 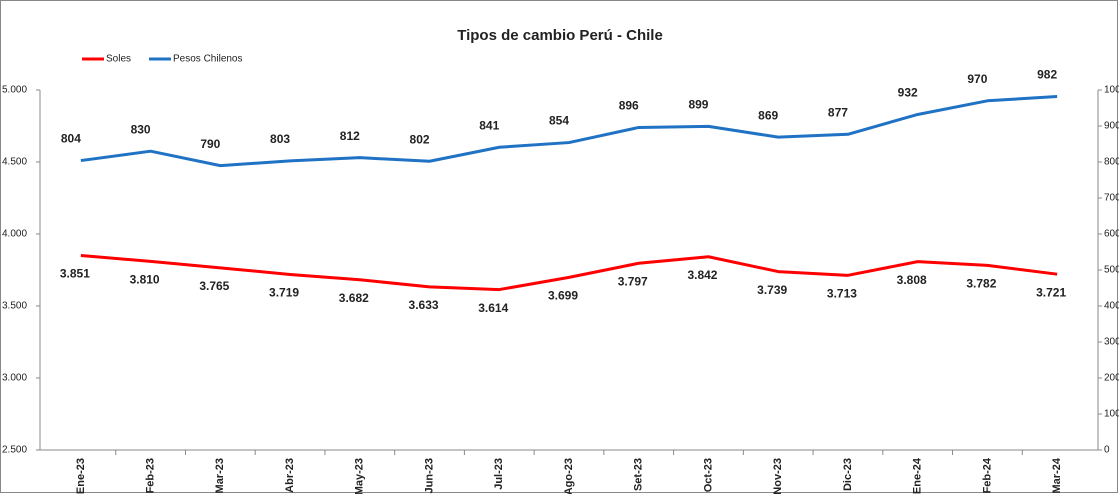 I want to click on data-label: 3.614, so click(x=493, y=308).